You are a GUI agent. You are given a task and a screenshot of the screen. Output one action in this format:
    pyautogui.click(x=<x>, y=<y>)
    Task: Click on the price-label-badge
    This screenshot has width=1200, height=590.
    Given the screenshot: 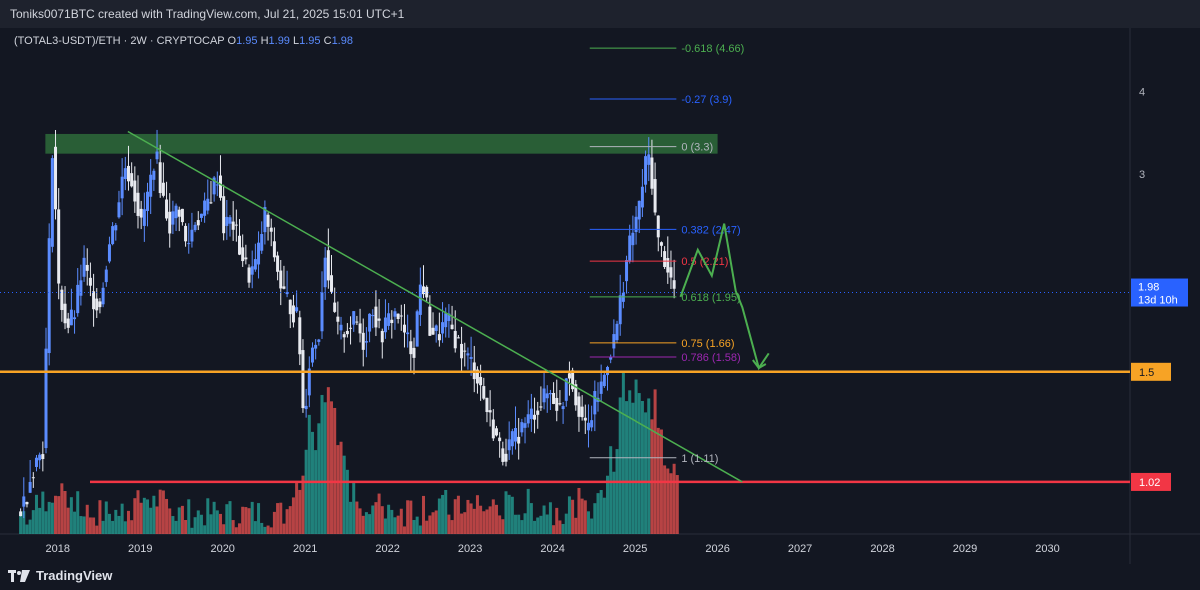 What is the action you would take?
    pyautogui.click(x=1151, y=371)
    